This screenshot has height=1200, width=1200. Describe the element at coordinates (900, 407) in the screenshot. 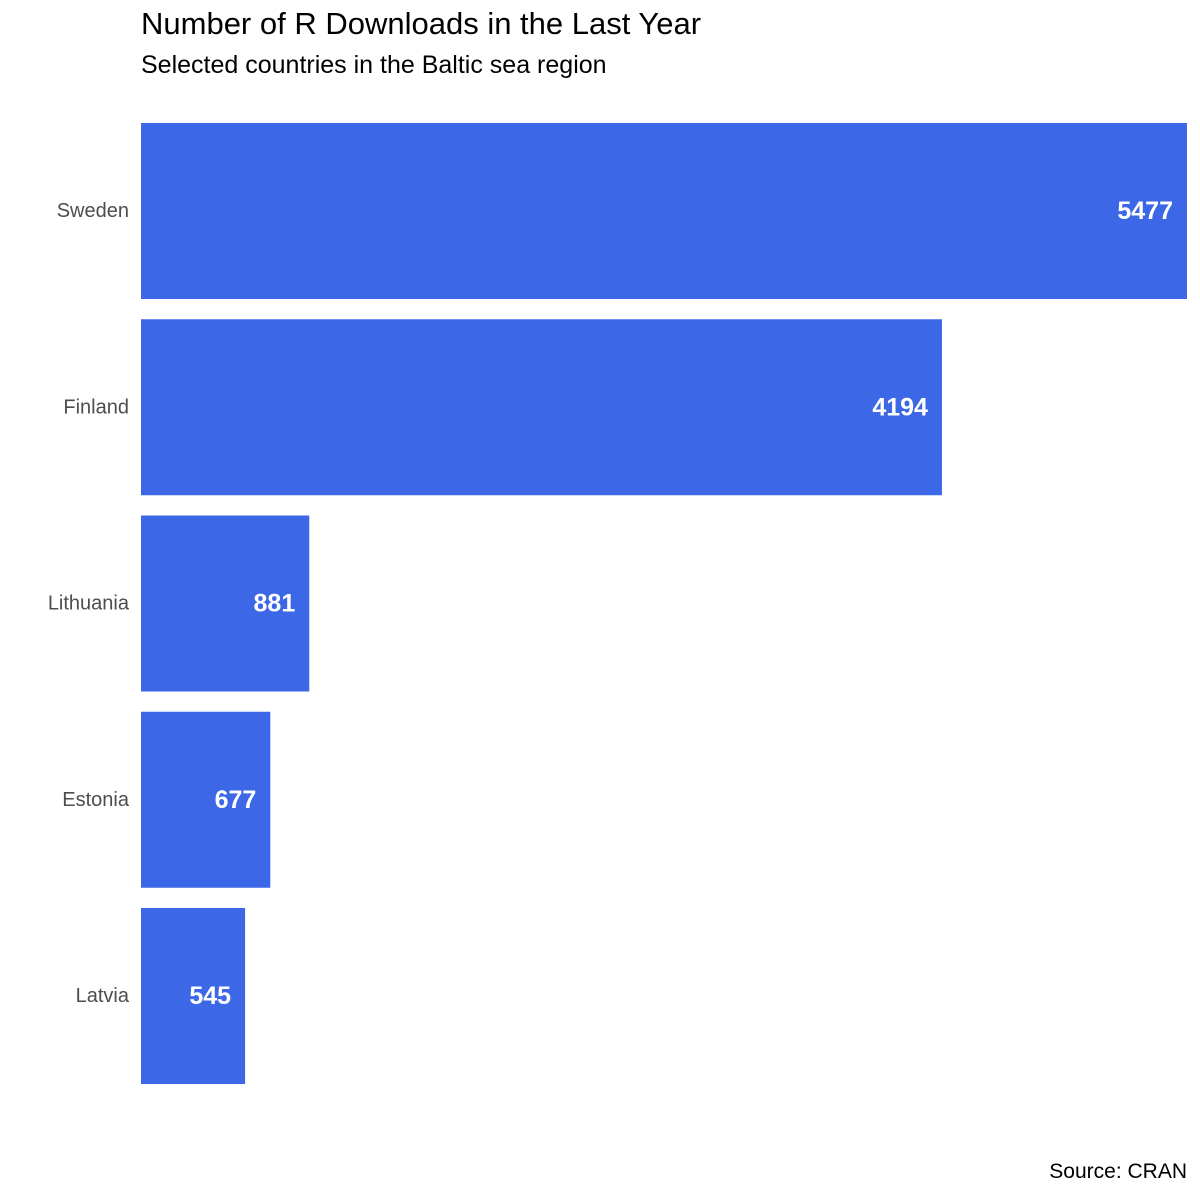

I see `bar-value-label-finland: 4194` at that location.